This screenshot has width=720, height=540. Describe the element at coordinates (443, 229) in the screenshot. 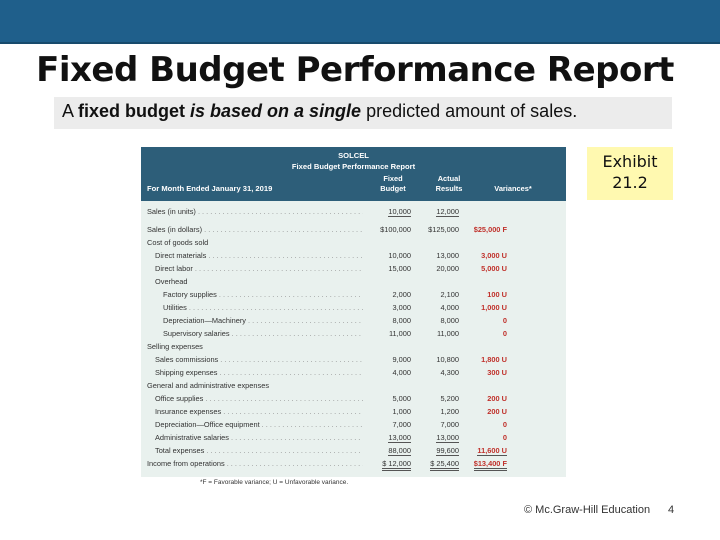

I see `cell-actual: $125,000` at that location.